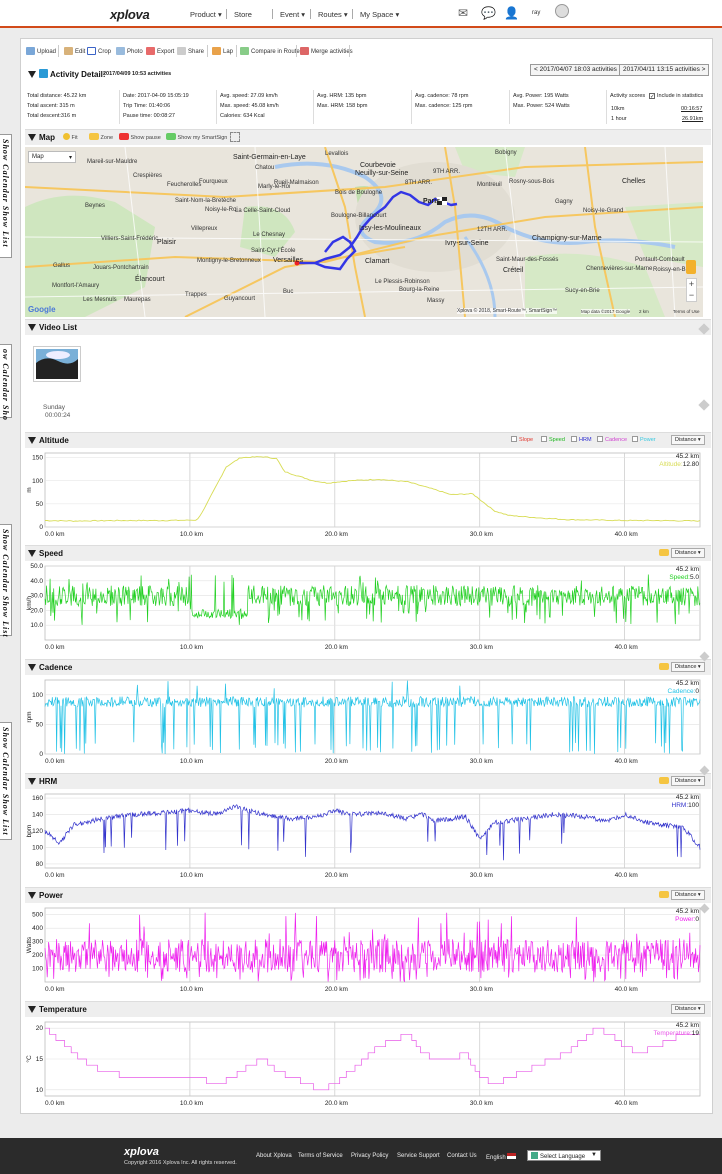 The image size is (722, 1174). What do you see at coordinates (564, 1155) in the screenshot?
I see `language-select: Select Language ▼` at bounding box center [564, 1155].